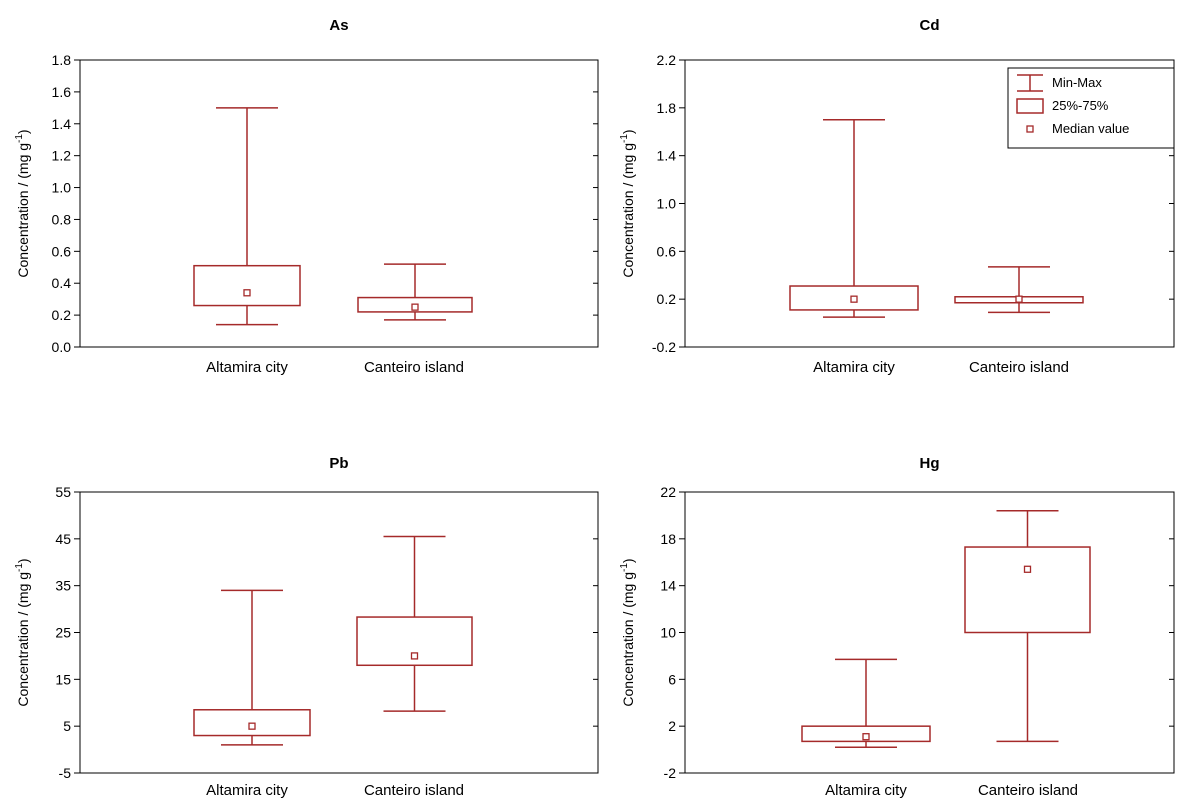 The image size is (1179, 799). What do you see at coordinates (1030, 106) in the screenshot?
I see `legend-box-symbol` at bounding box center [1030, 106].